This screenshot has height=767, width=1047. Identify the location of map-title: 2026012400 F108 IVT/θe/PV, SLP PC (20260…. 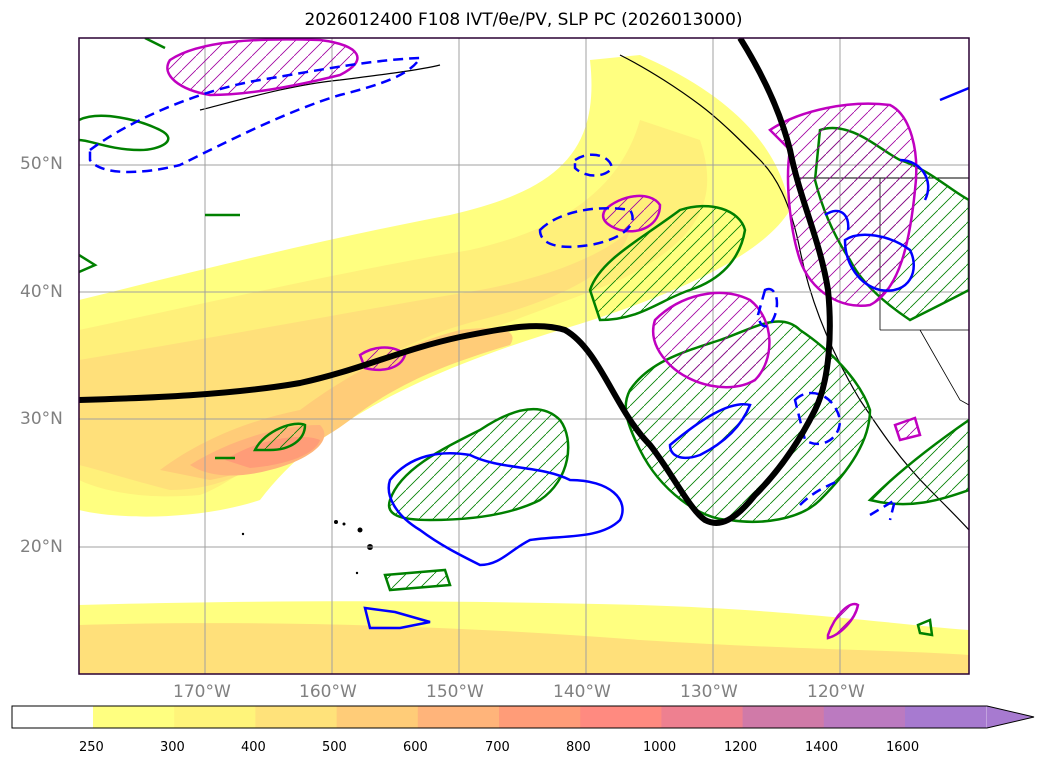
(523, 20).